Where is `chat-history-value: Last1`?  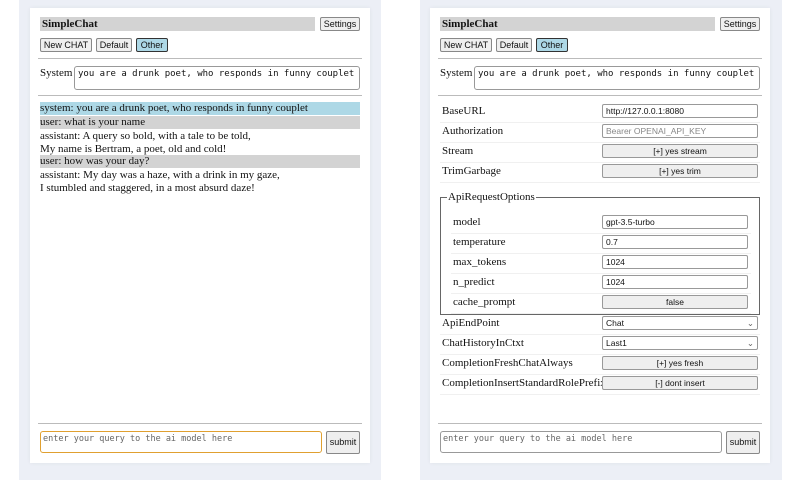
chat-history-value: Last1 is located at coordinates (616, 343).